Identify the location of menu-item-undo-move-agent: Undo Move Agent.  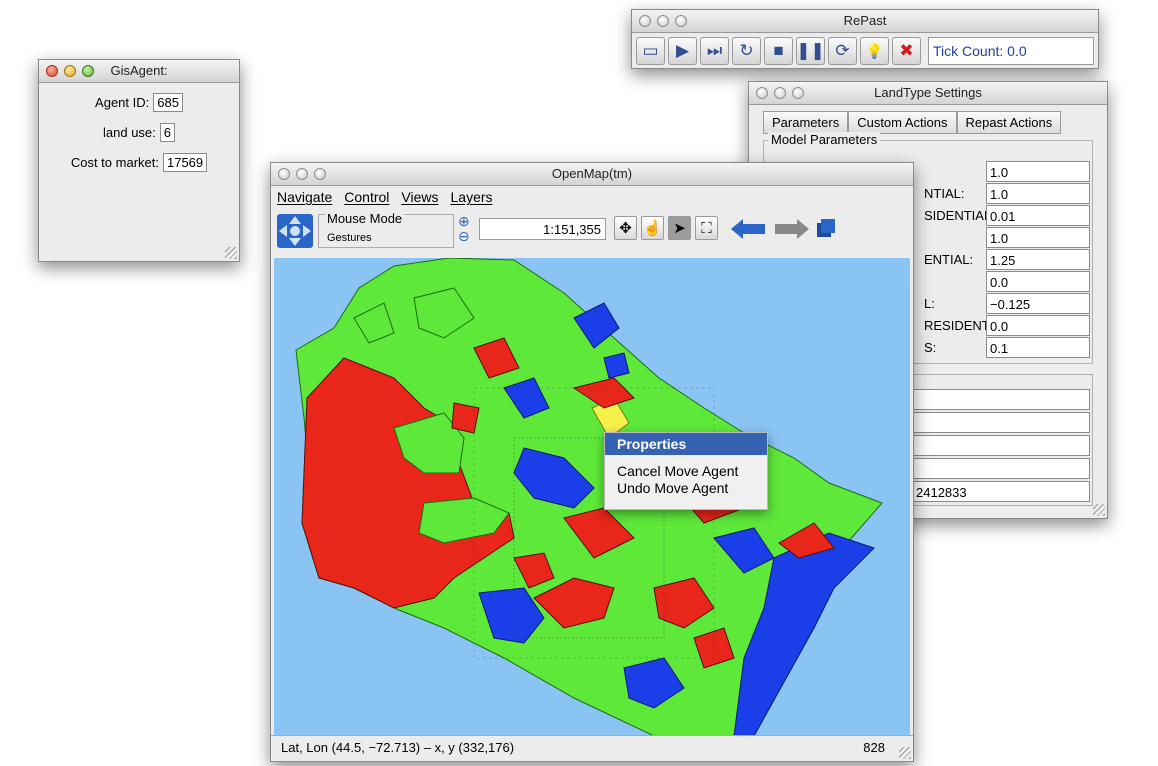
(673, 488).